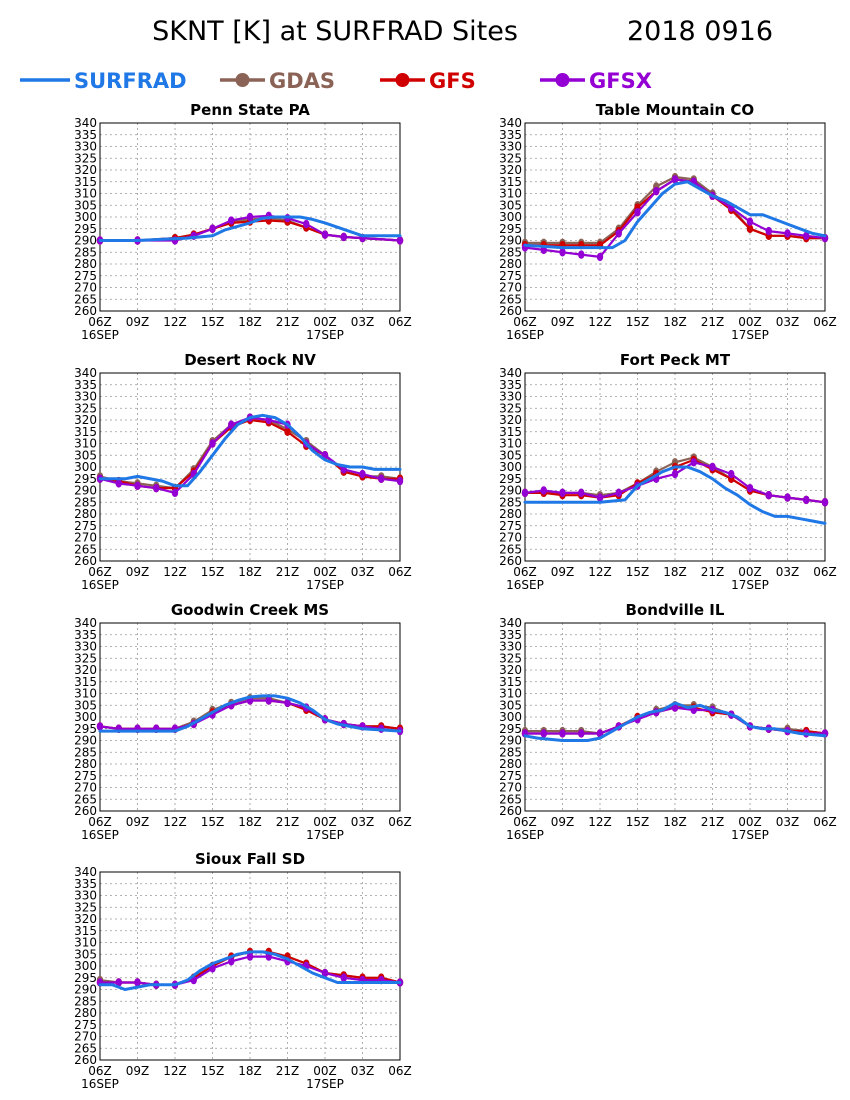  What do you see at coordinates (750, 572) in the screenshot?
I see `x-tick-label: 00Z` at bounding box center [750, 572].